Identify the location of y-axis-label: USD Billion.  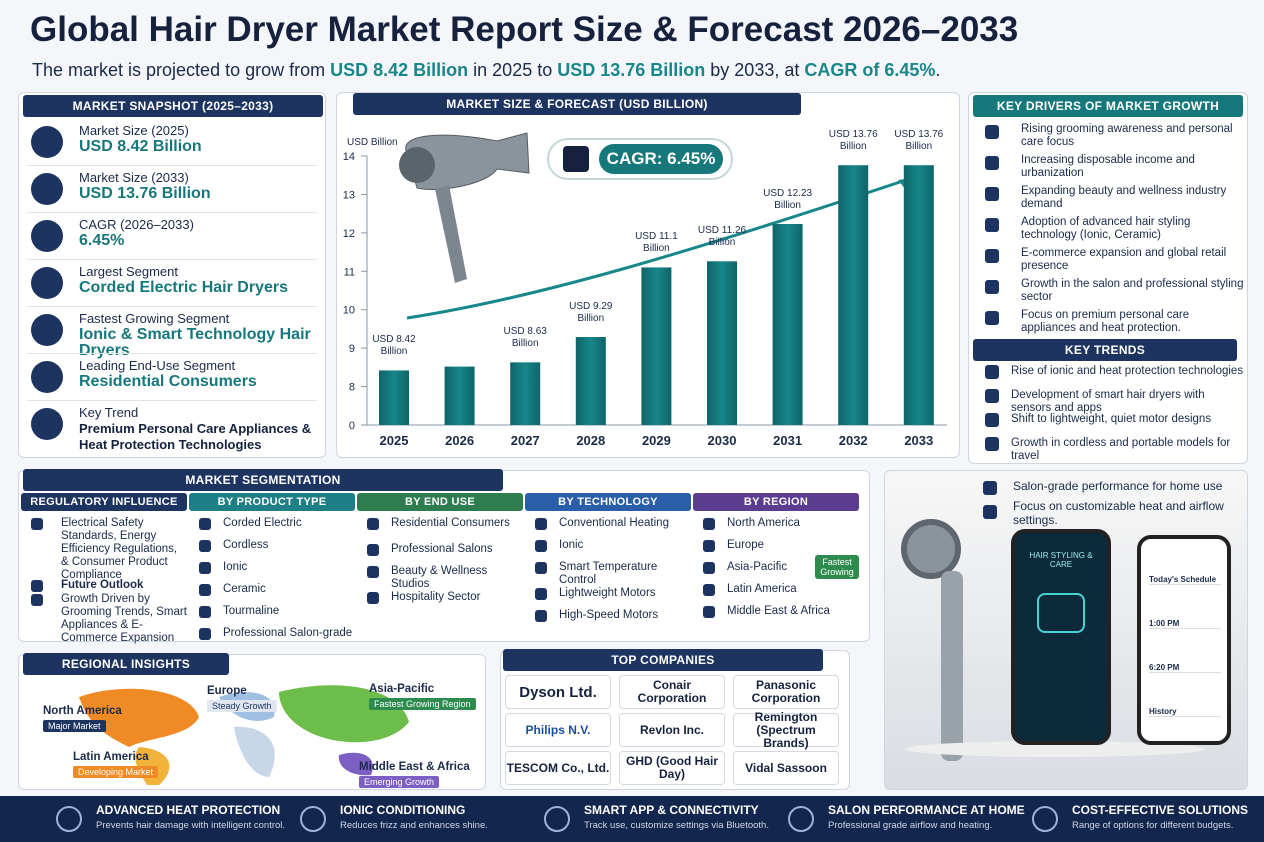
(372, 142).